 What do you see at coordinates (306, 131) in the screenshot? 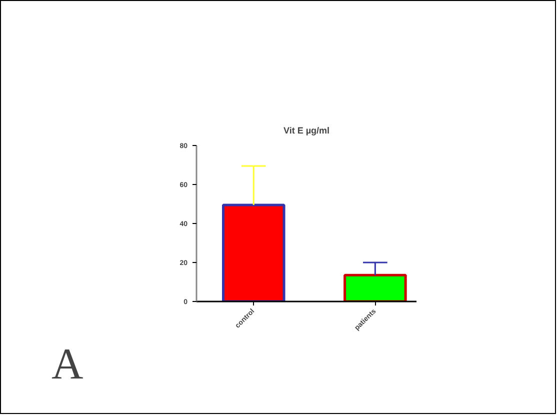
I see `chart-title: Vit E µg/ml` at bounding box center [306, 131].